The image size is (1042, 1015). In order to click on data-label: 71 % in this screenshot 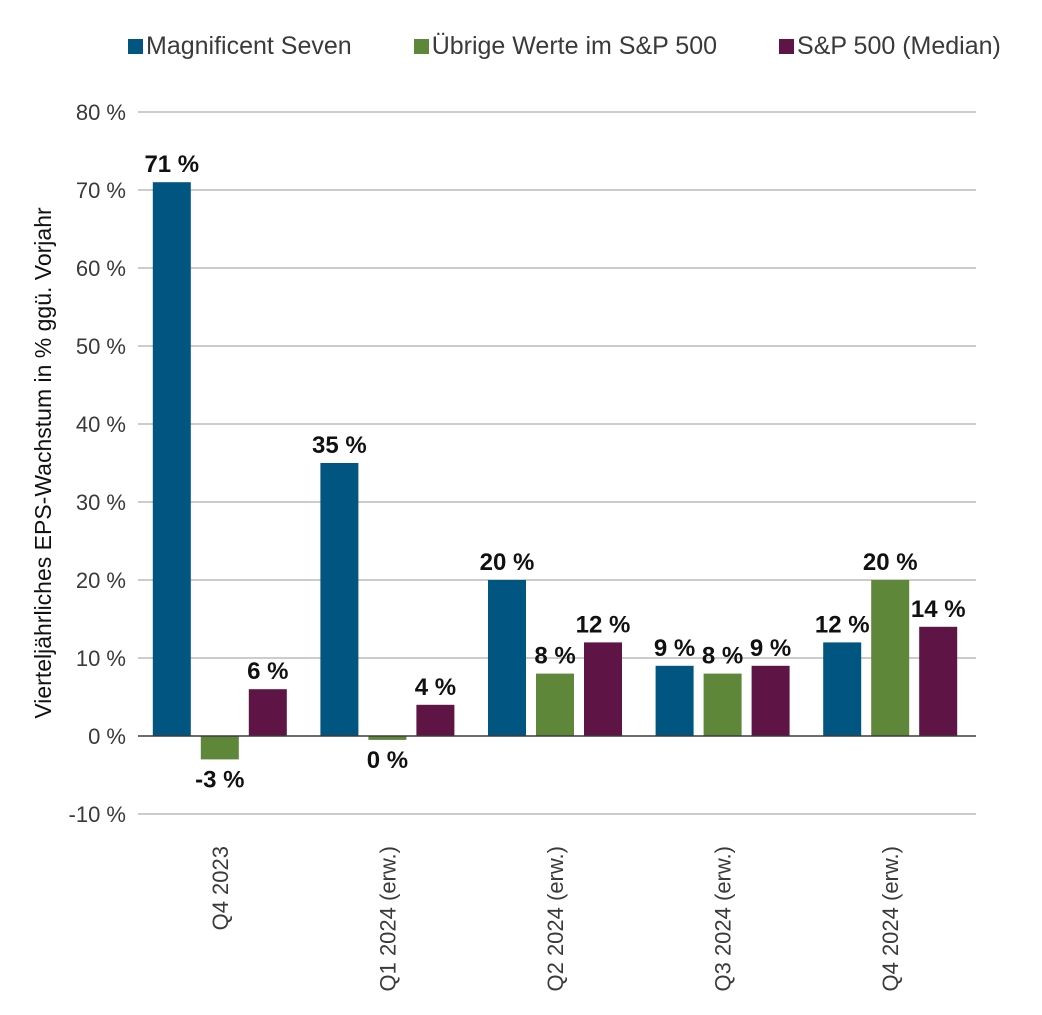, I will do `click(171, 164)`.